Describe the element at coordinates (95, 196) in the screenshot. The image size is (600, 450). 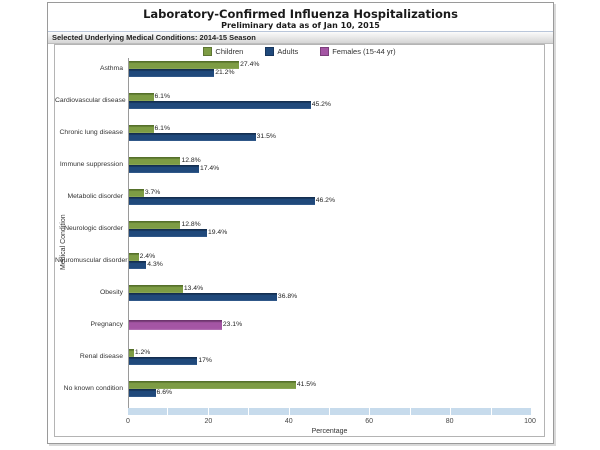
I see `category-label: Metabolic disorder` at that location.